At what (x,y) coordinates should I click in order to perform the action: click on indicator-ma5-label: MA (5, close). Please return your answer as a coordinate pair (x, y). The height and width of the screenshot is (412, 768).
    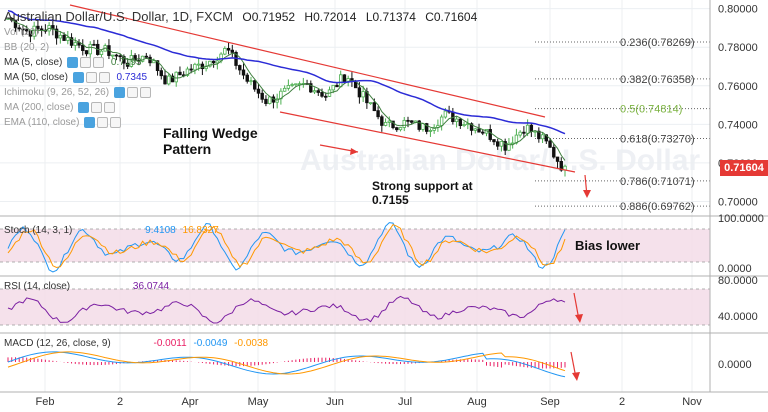
    Looking at the image, I should click on (33, 63).